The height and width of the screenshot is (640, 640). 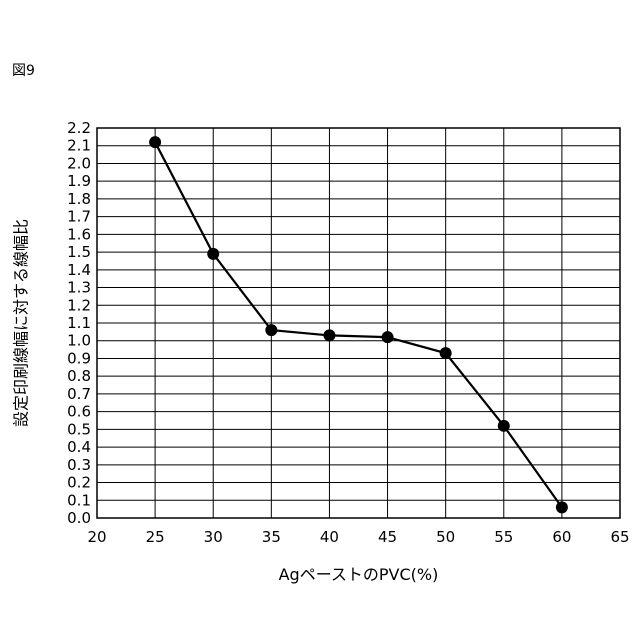 I want to click on y-tick-label: 2.2, so click(x=79, y=128).